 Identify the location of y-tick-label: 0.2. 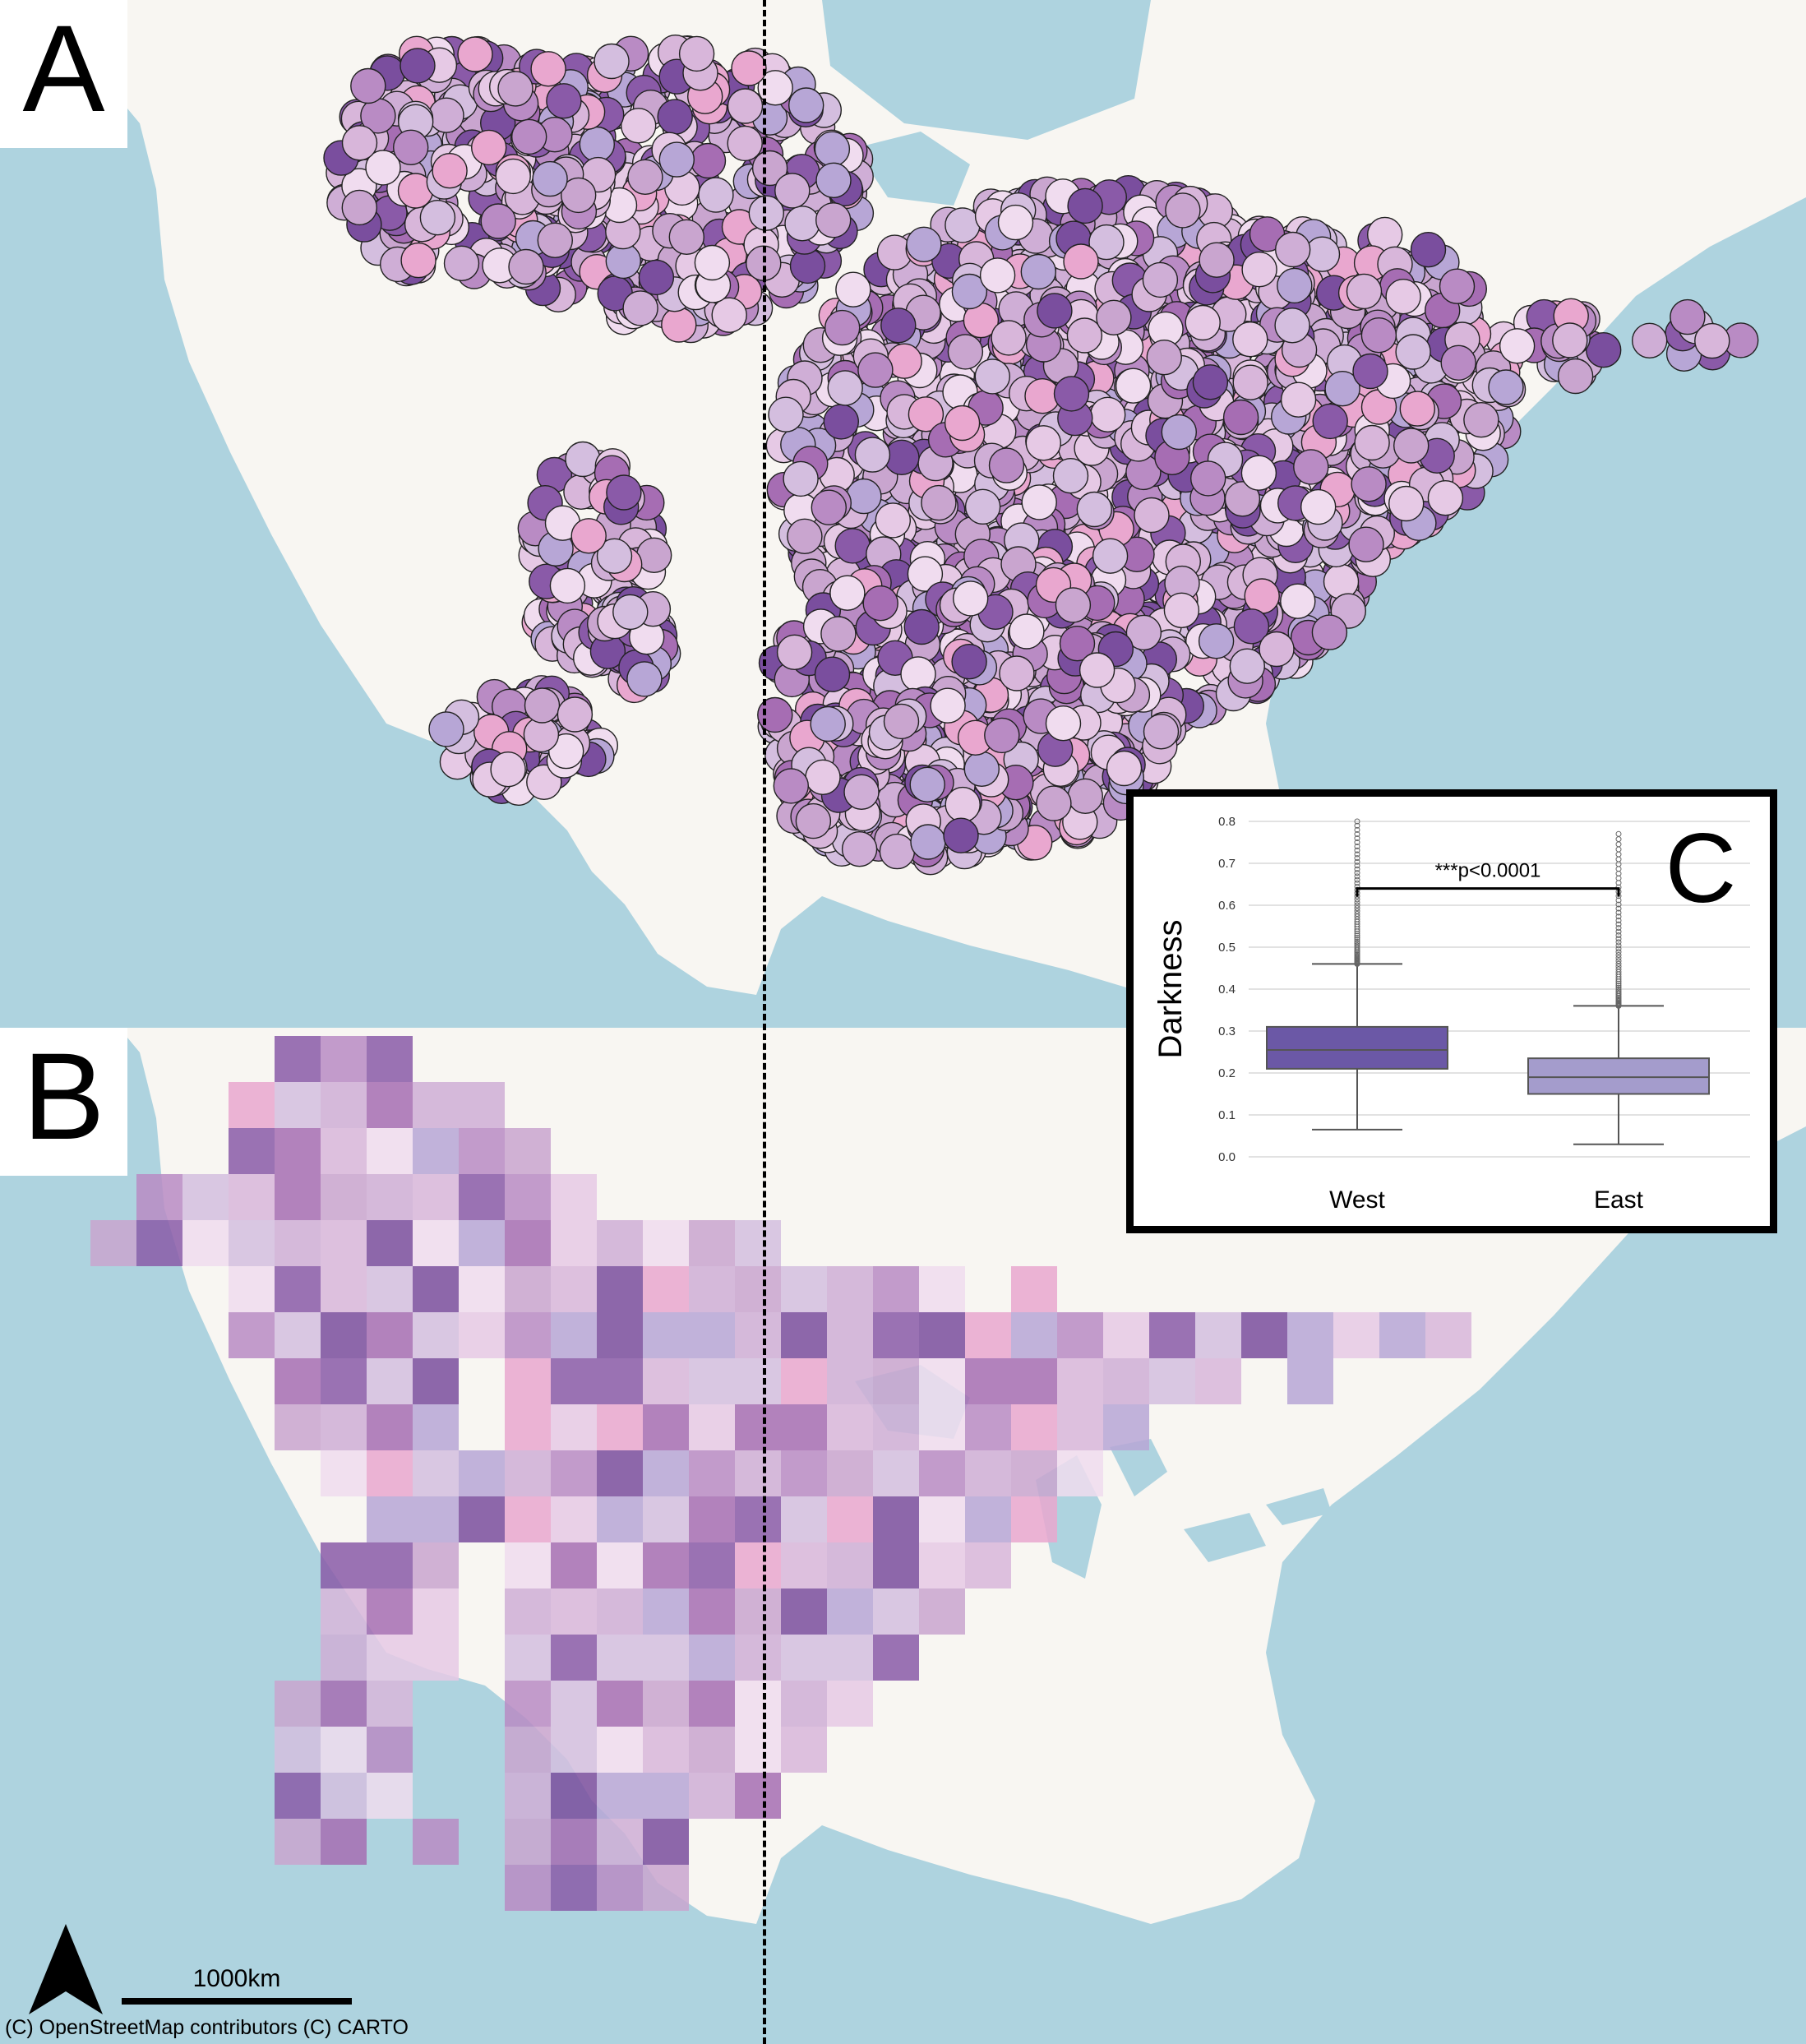
(1227, 1073).